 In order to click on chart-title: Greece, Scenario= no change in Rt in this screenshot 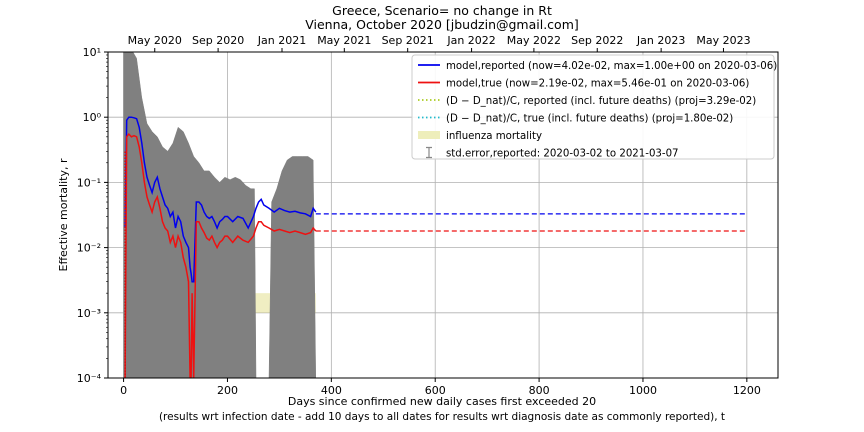, I will do `click(442, 10)`.